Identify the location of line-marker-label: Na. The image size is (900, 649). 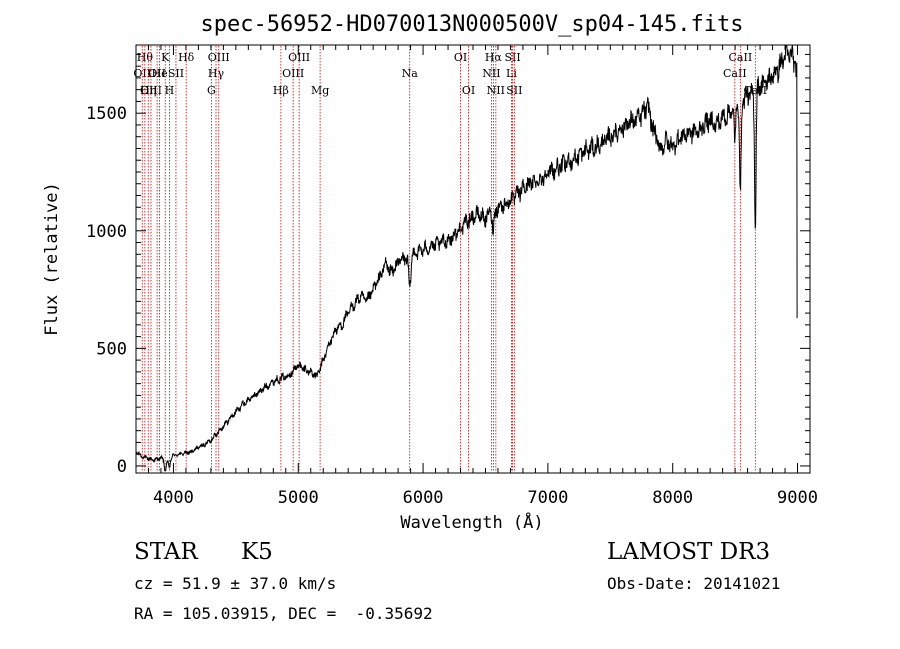
(410, 73).